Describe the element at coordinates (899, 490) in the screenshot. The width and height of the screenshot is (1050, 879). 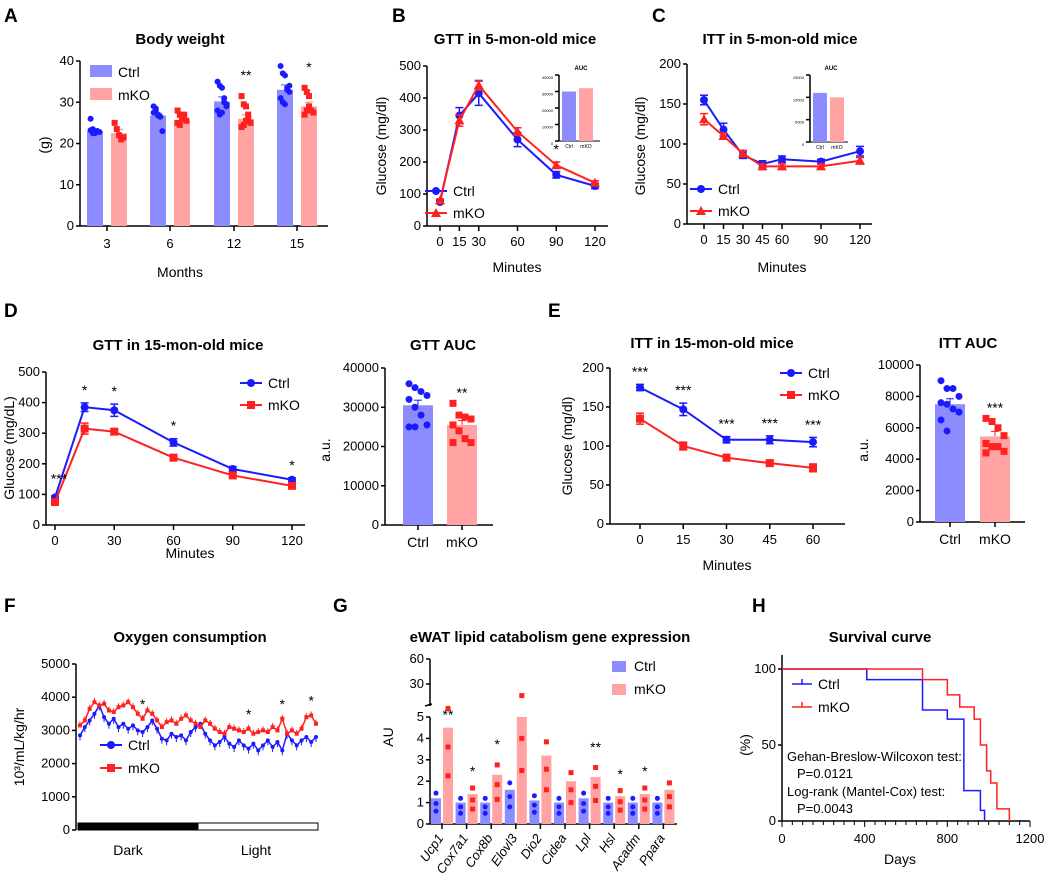
I see `y-tick-label: 2000` at that location.